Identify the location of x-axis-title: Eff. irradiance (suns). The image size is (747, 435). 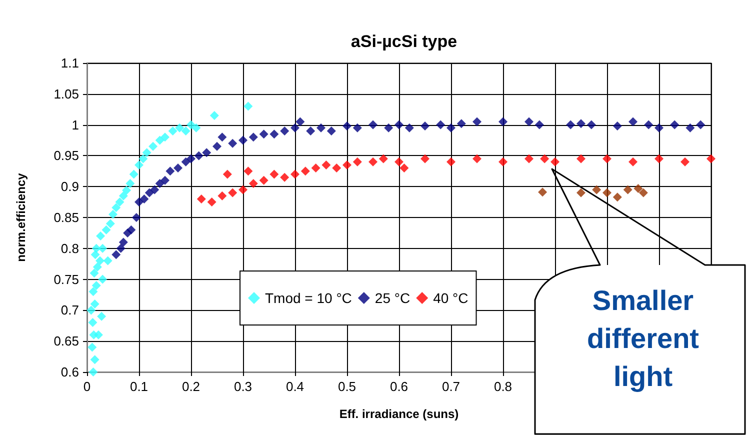
(399, 414).